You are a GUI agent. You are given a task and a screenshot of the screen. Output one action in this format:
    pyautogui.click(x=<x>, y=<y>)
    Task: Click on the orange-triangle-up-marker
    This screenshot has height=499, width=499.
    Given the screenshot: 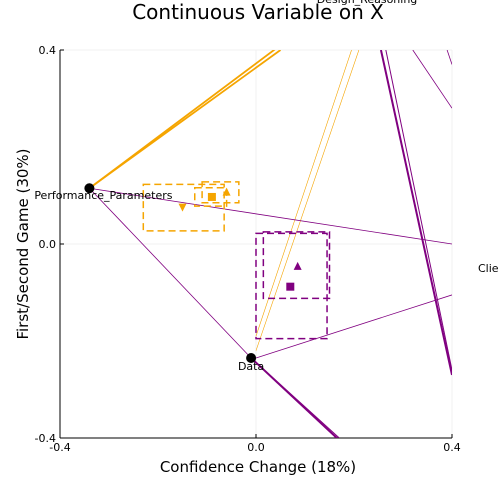 What is the action you would take?
    pyautogui.click(x=226, y=191)
    